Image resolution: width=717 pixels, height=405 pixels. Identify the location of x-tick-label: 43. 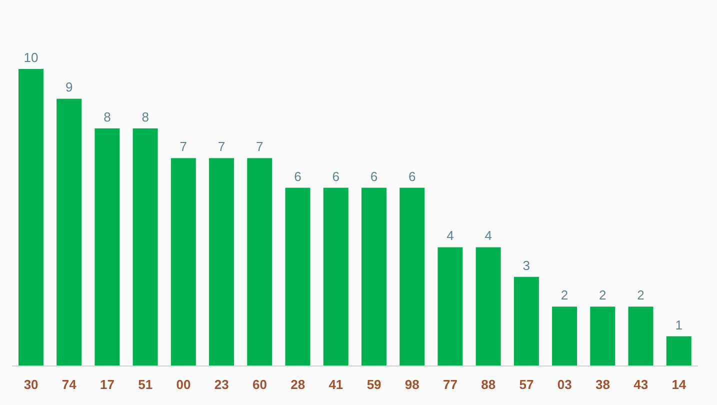
(641, 384).